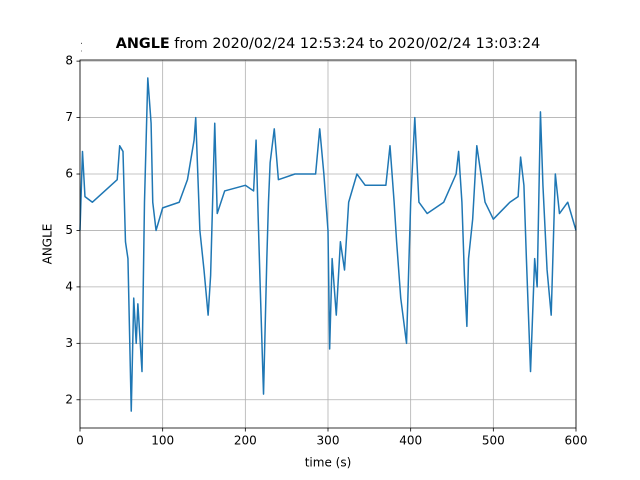 The height and width of the screenshot is (480, 640). What do you see at coordinates (328, 441) in the screenshot?
I see `x-tick-label: 300` at bounding box center [328, 441].